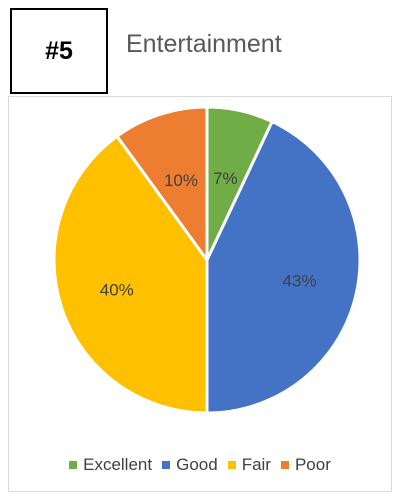 This screenshot has width=400, height=500. What do you see at coordinates (59, 51) in the screenshot?
I see `chart-number-badge: #5` at bounding box center [59, 51].